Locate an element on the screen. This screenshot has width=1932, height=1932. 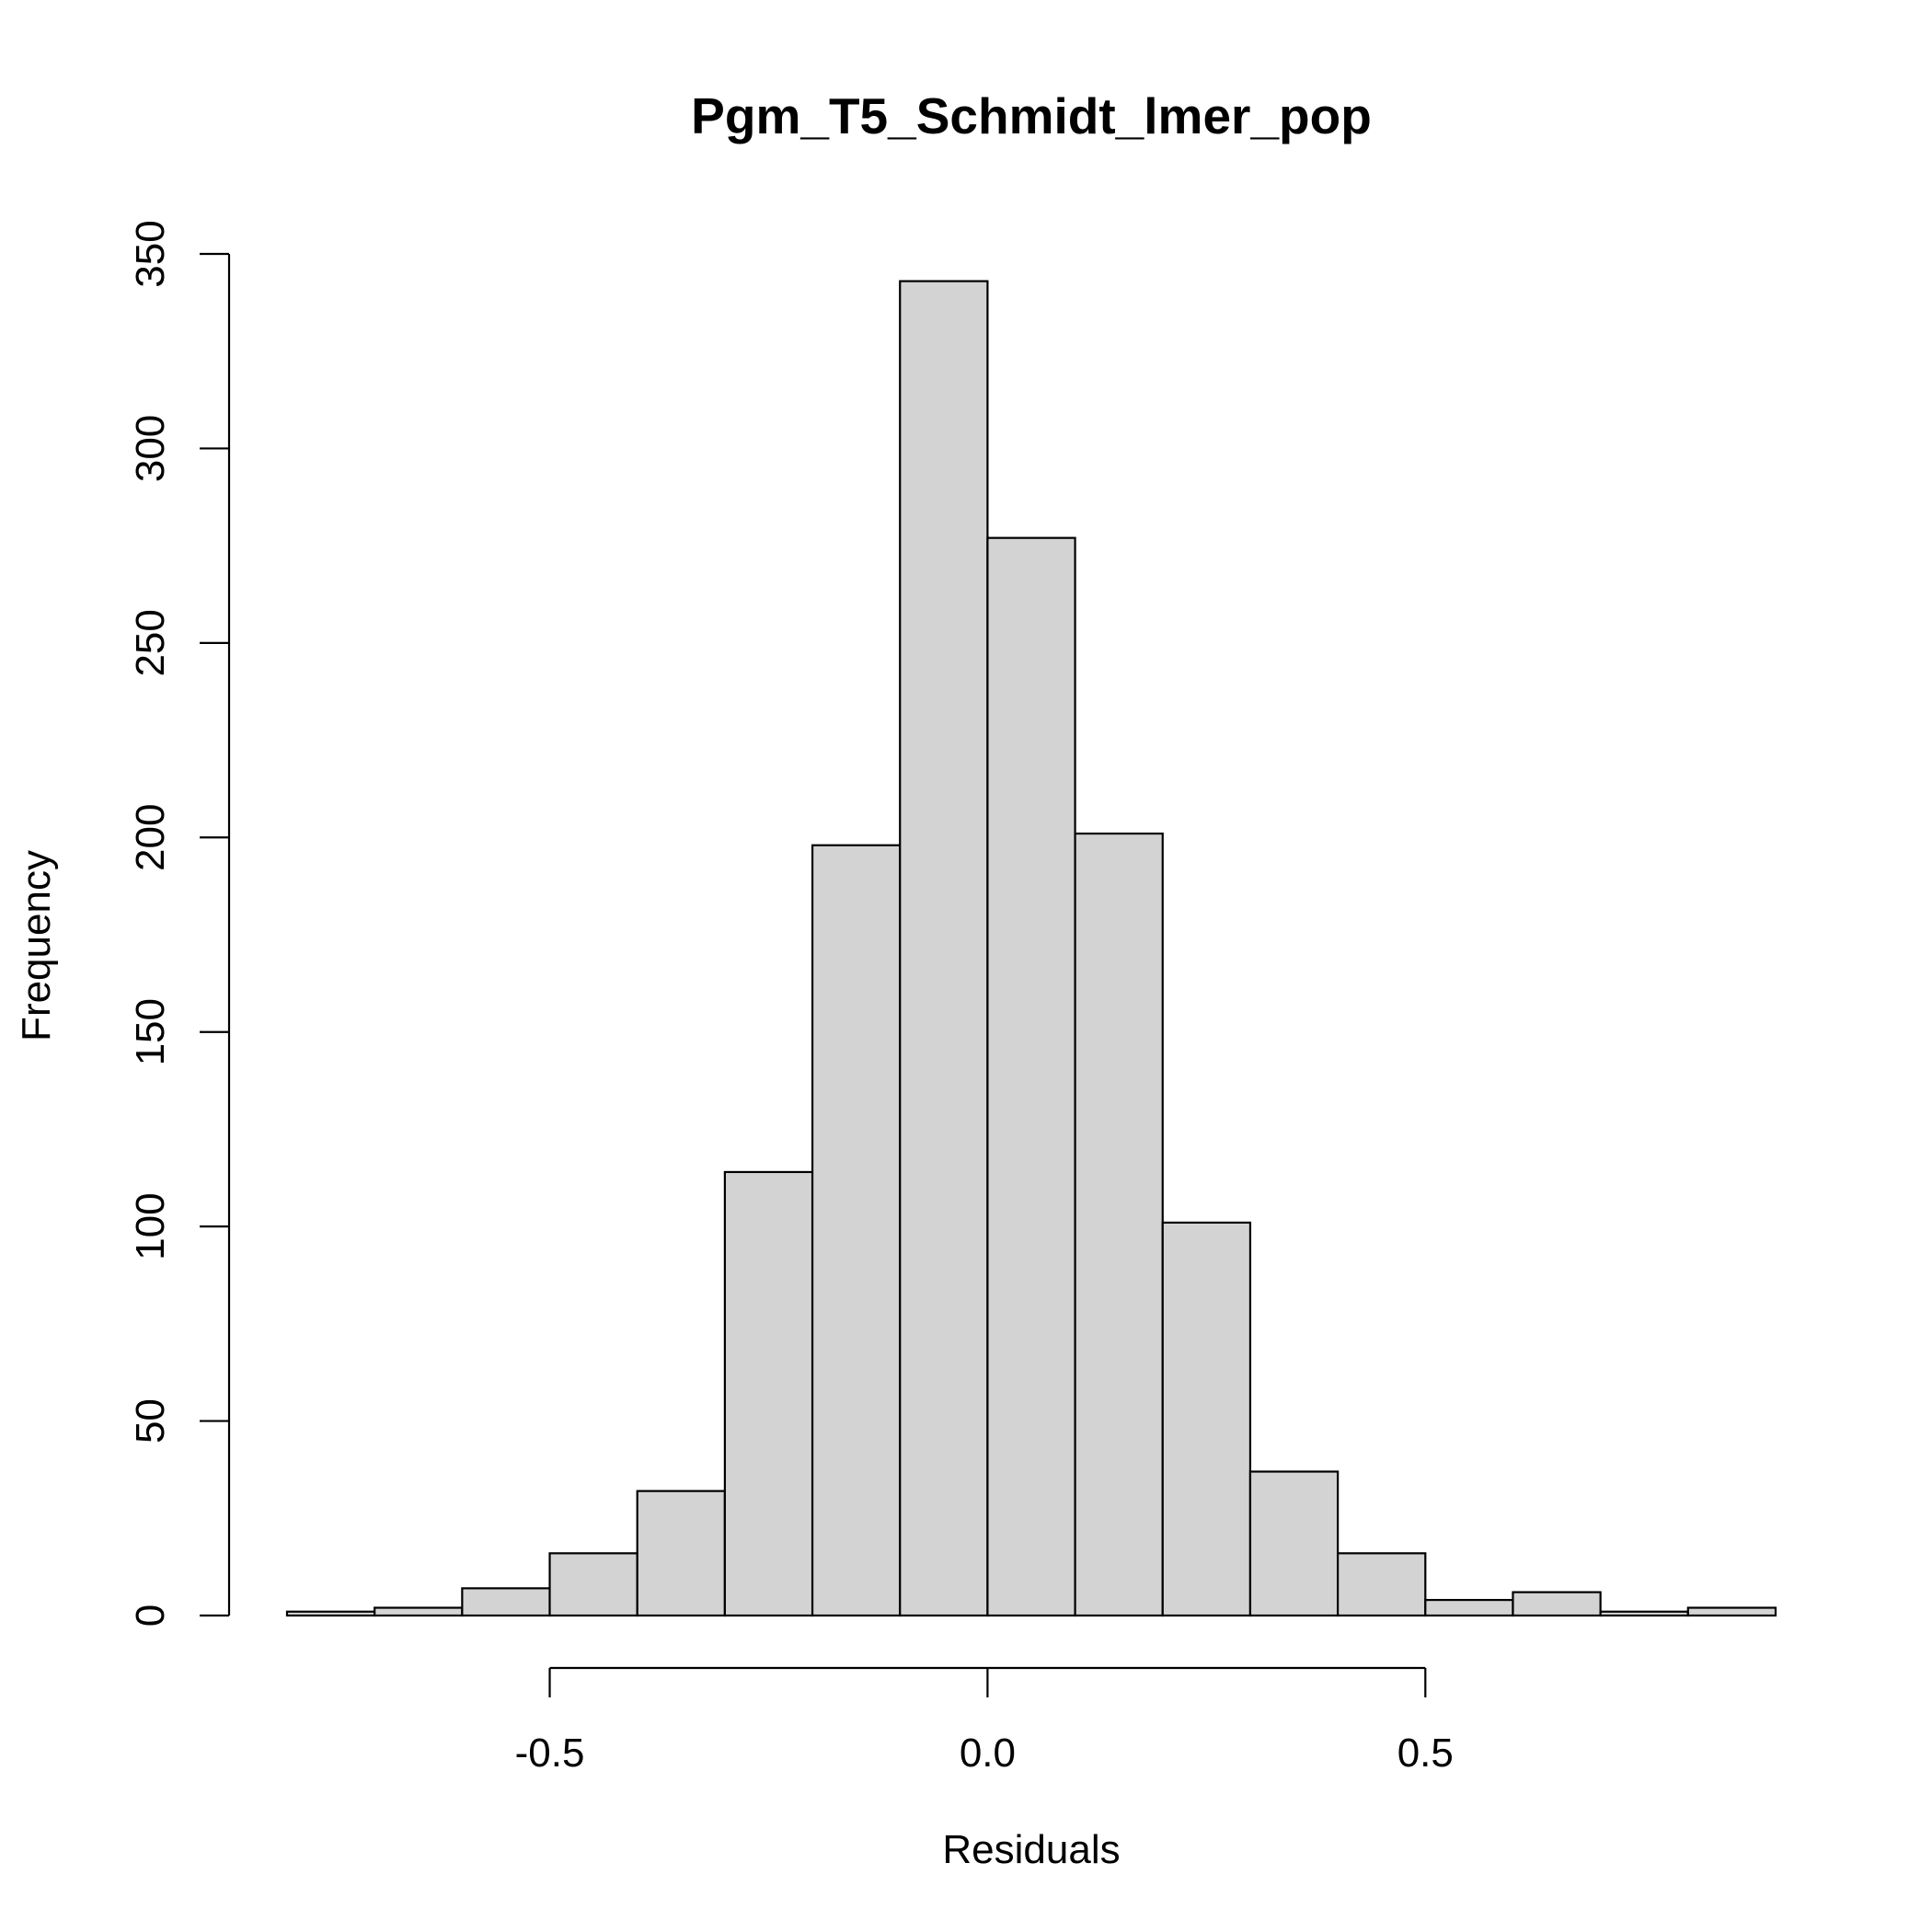
y-tick-label: 50 is located at coordinates (150, 1420).